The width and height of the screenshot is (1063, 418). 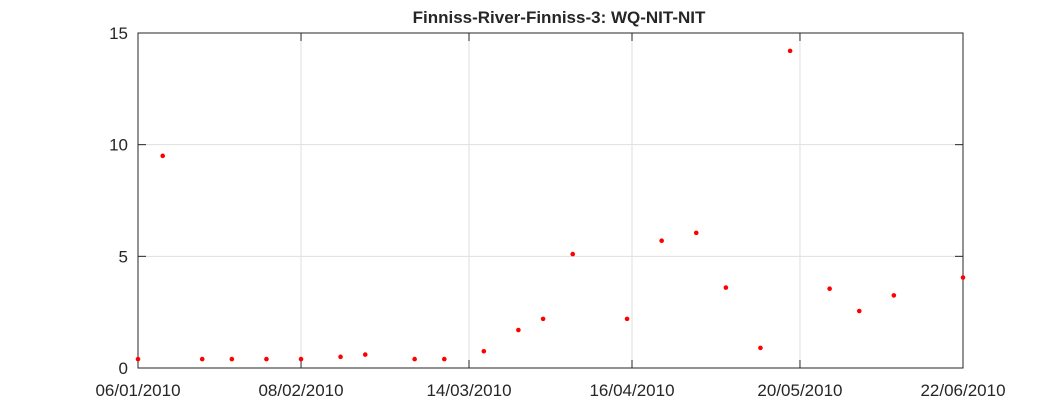 What do you see at coordinates (559, 17) in the screenshot?
I see `chart-title: Finniss-River-Finniss-3: WQ-NIT-NIT` at bounding box center [559, 17].